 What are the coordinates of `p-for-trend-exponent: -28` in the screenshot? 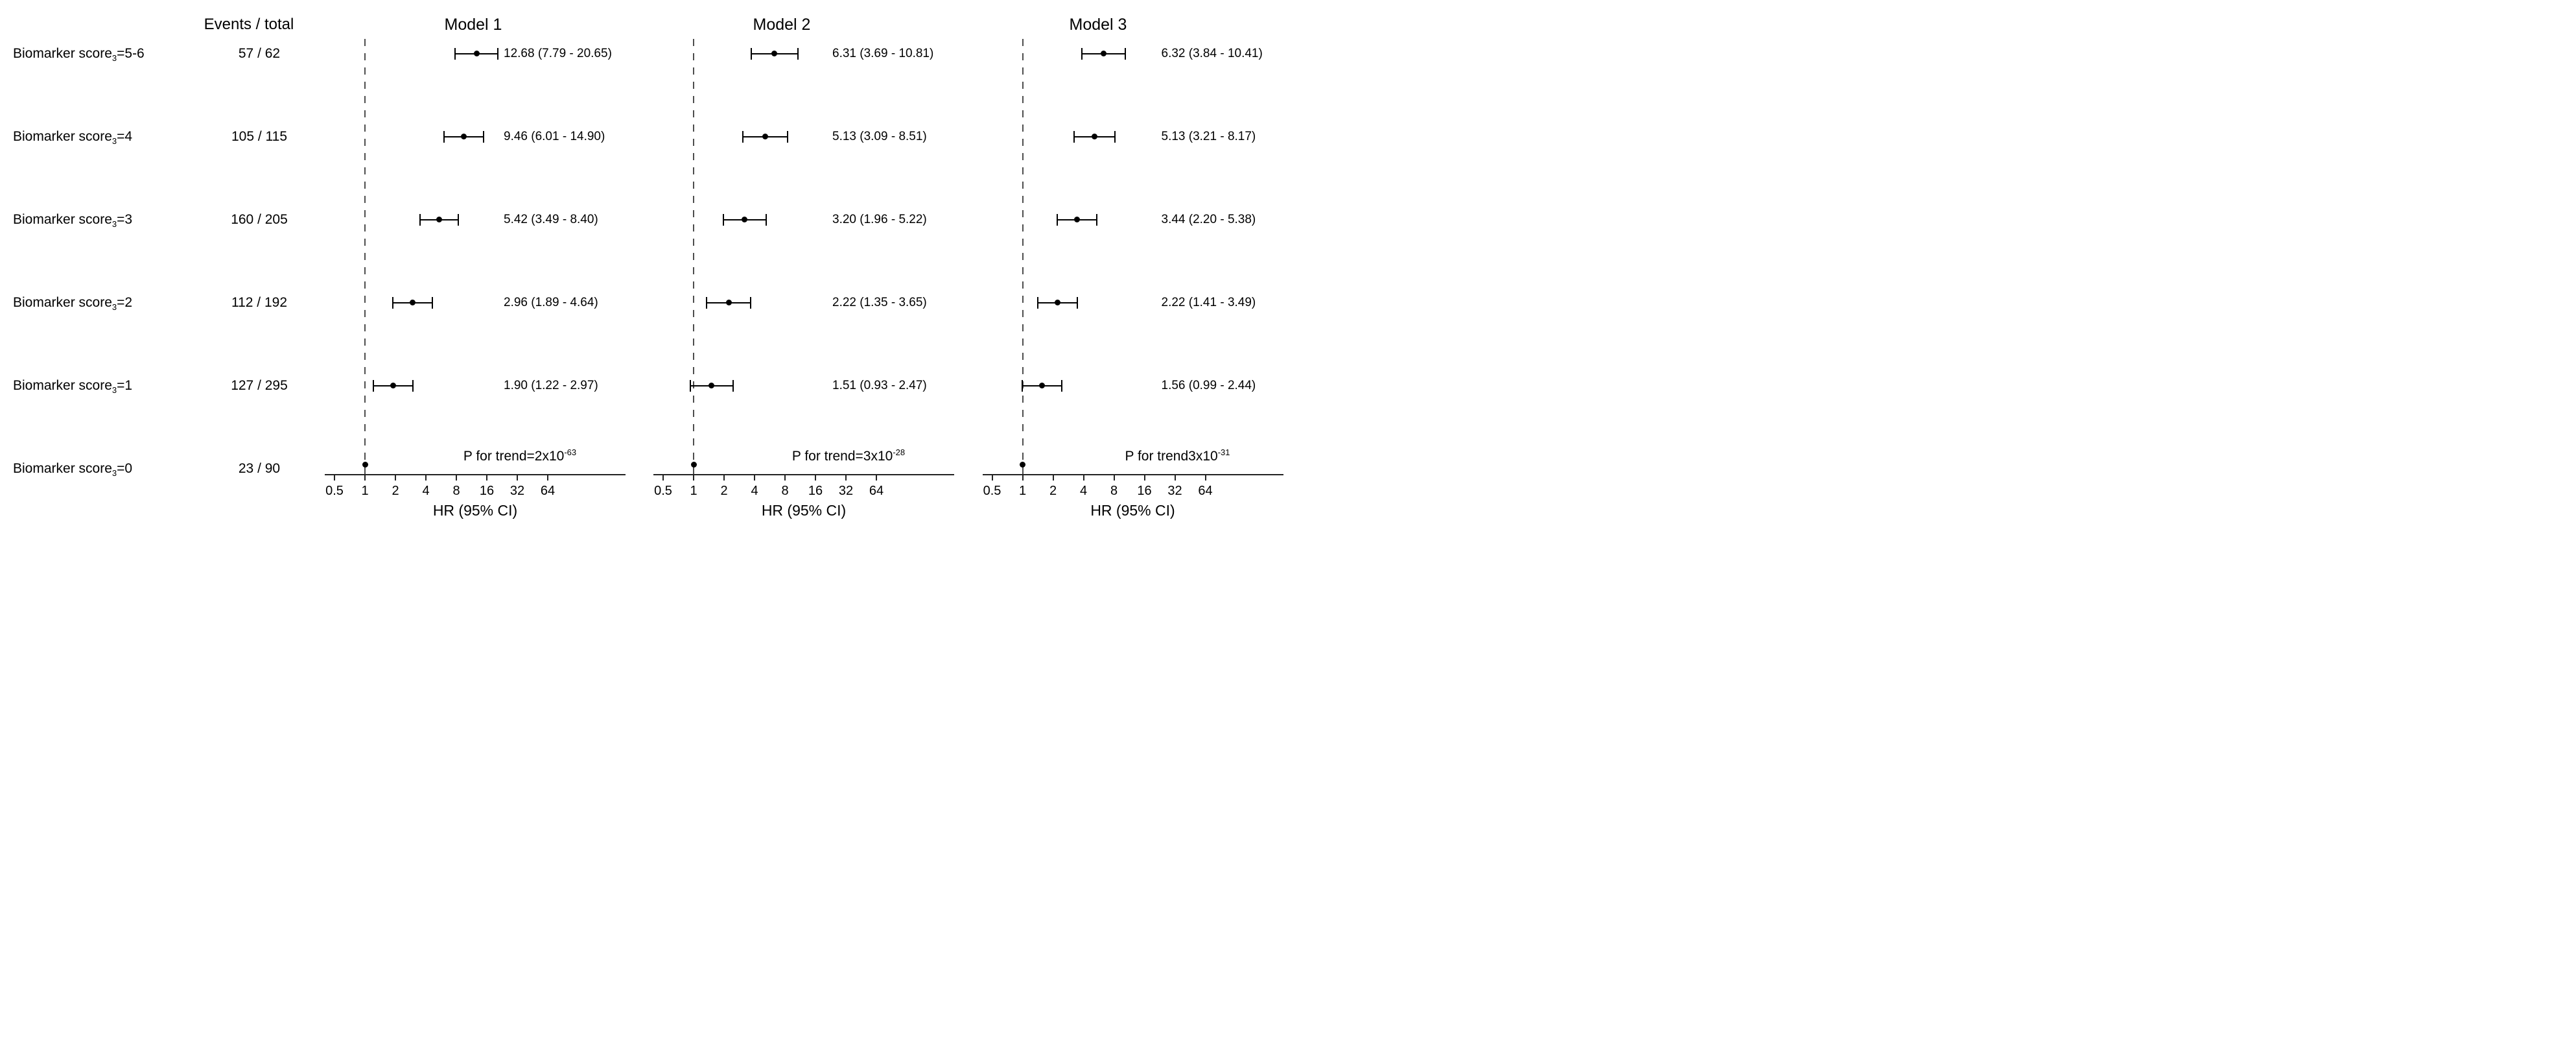 It's located at (899, 452).